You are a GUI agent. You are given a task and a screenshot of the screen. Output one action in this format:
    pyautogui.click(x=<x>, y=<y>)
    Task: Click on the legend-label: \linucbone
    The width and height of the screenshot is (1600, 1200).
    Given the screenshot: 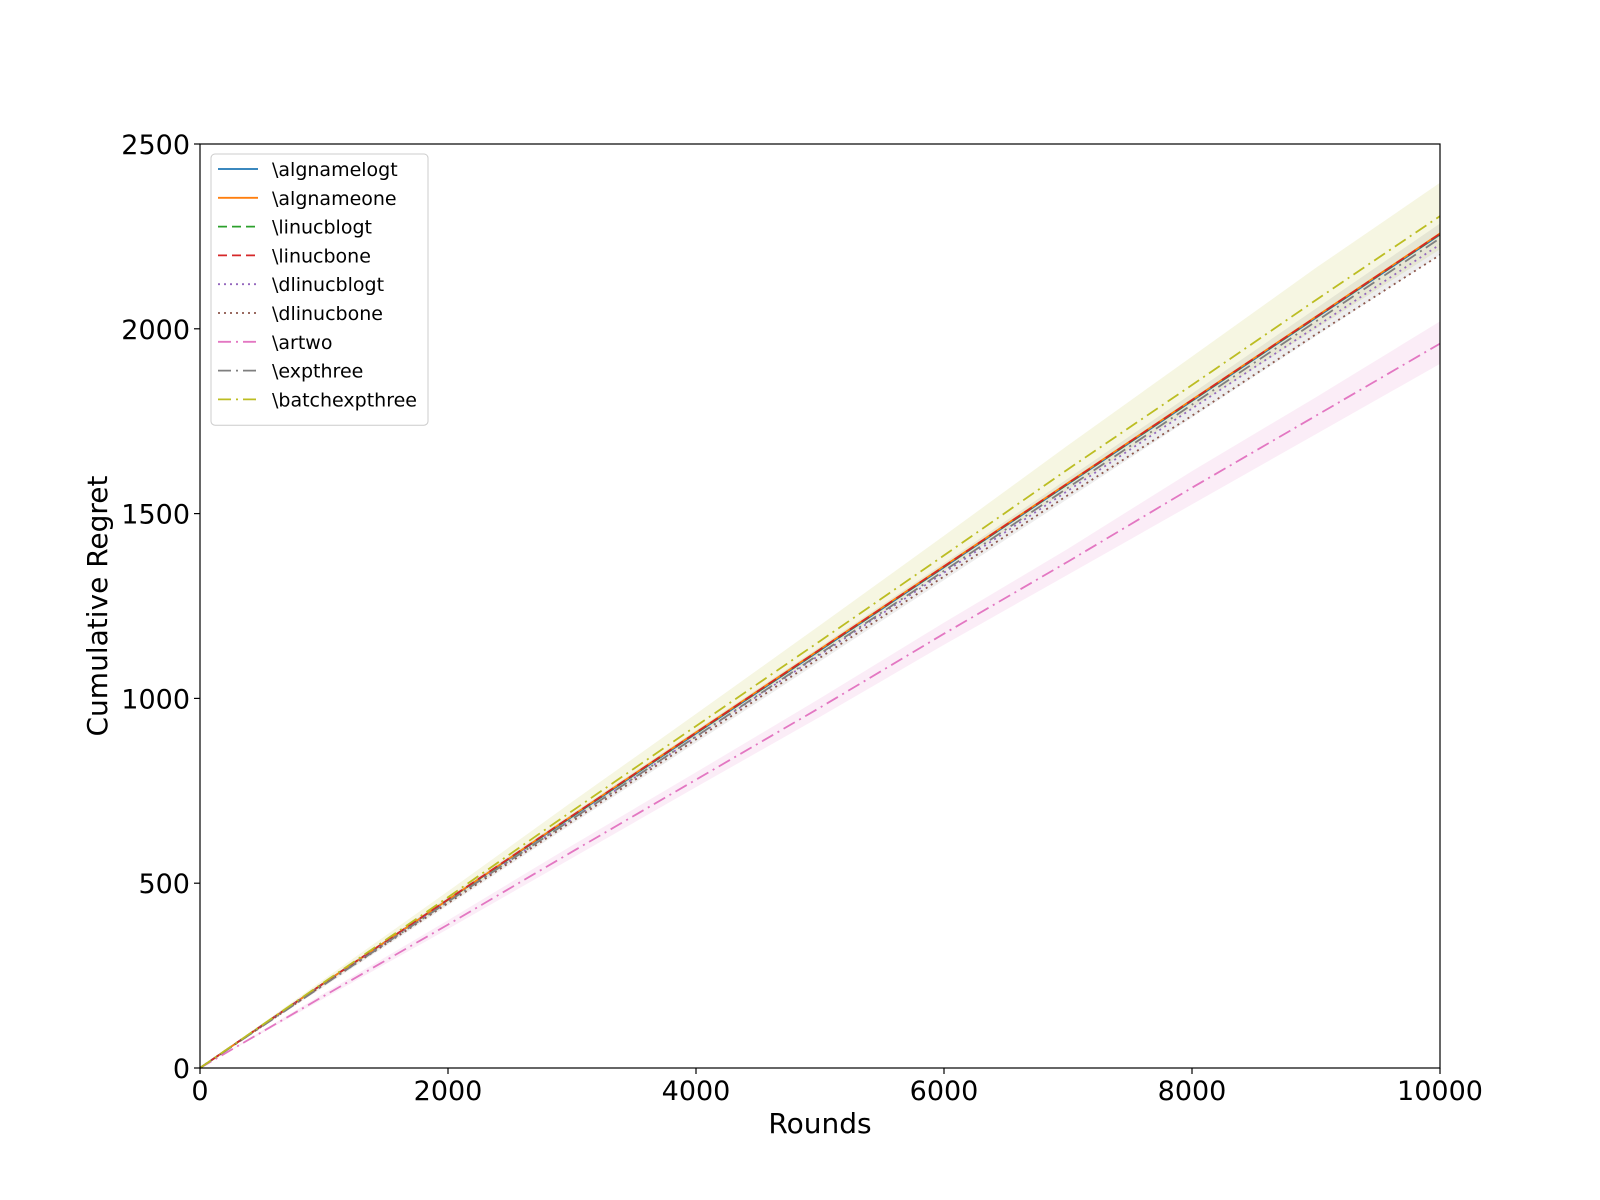 What is the action you would take?
    pyautogui.click(x=321, y=256)
    